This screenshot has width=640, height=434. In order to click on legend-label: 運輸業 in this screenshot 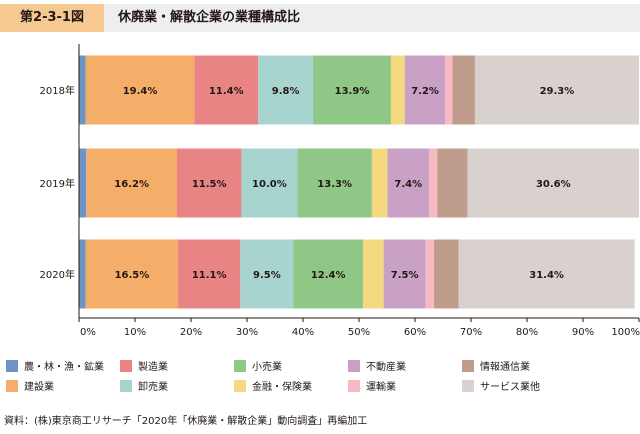, I will do `click(381, 386)`.